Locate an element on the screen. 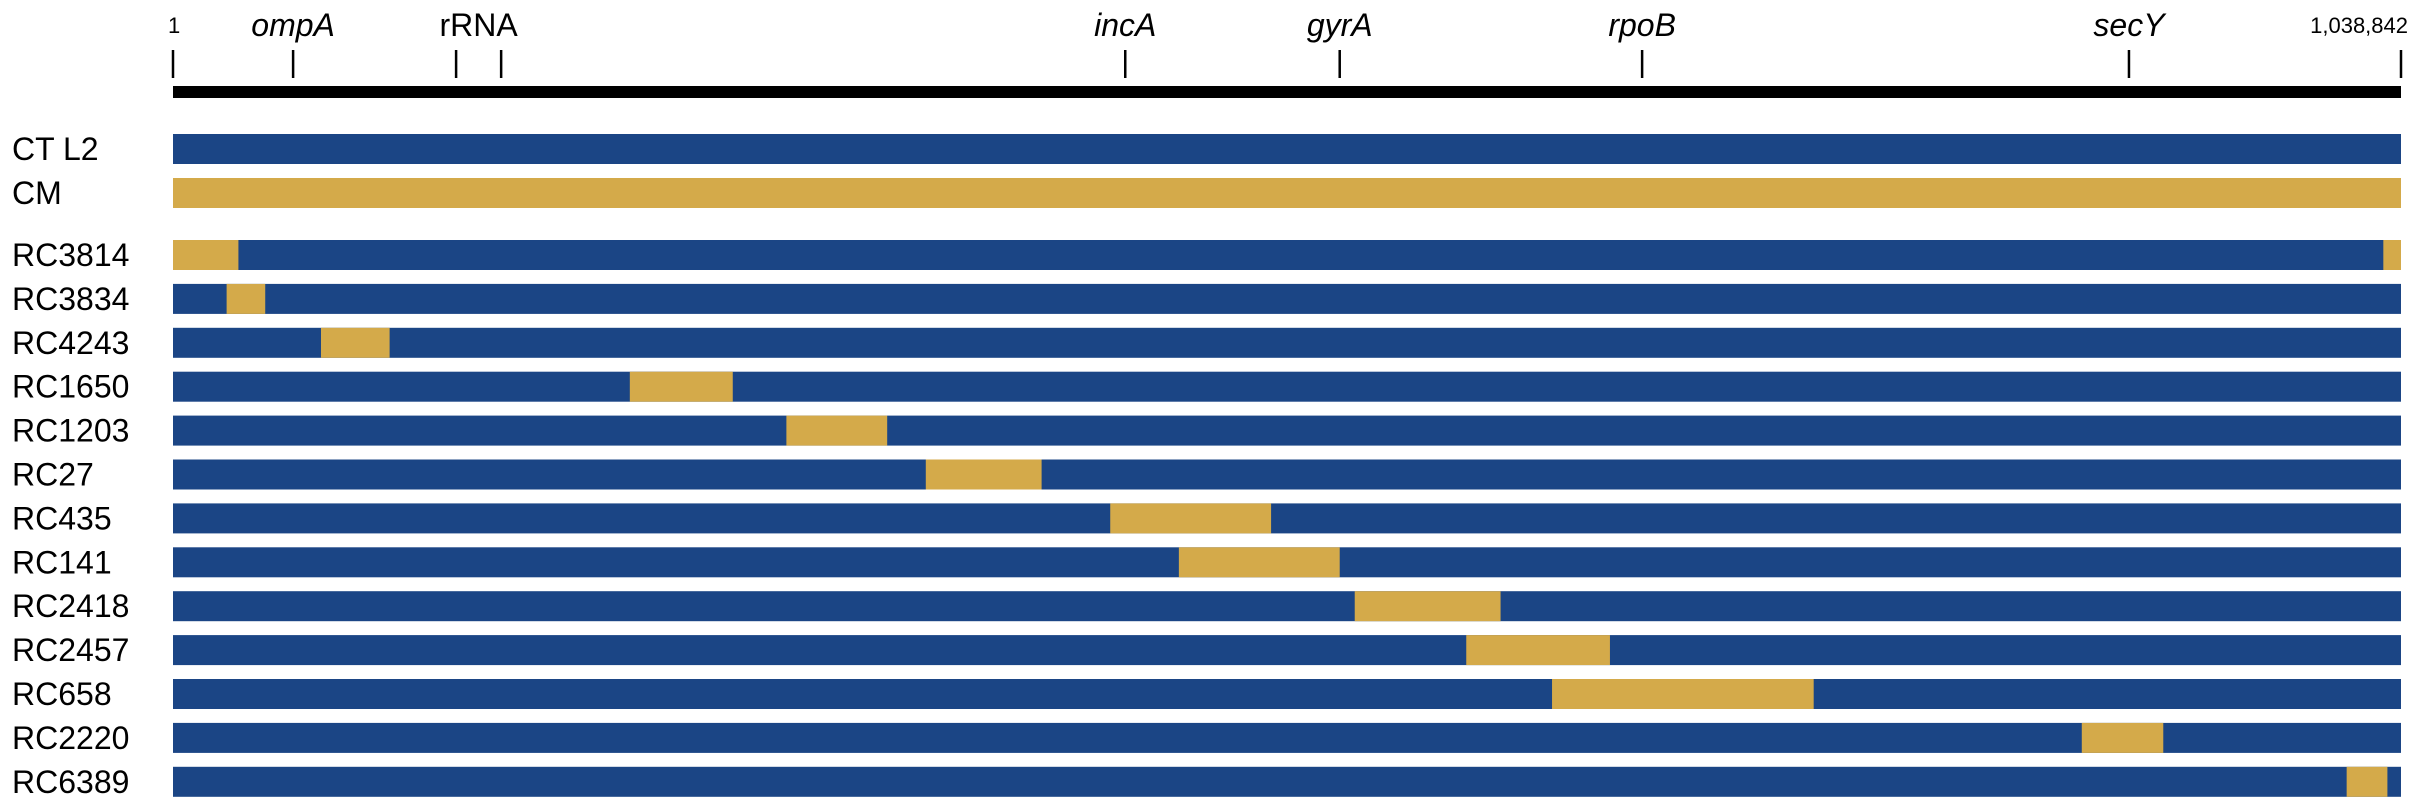 This screenshot has height=812, width=2424. track-label: RC2418 is located at coordinates (70, 606).